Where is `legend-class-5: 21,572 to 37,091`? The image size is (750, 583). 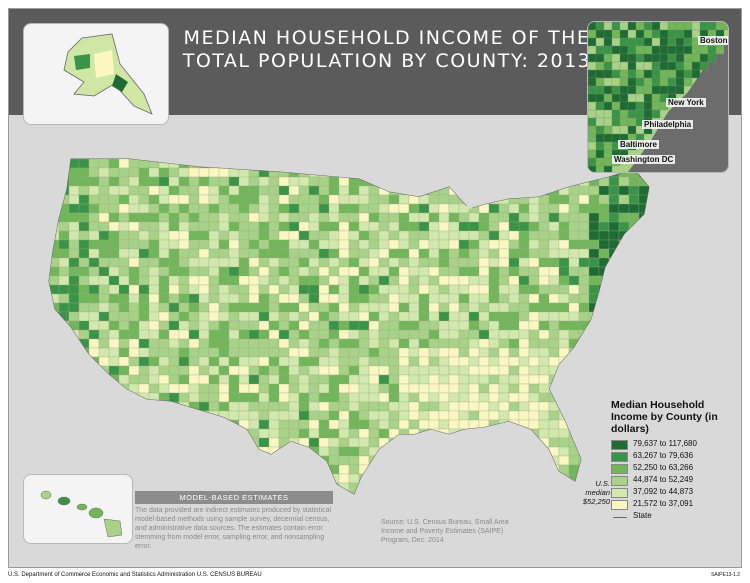
legend-class-5: 21,572 to 37,091 is located at coordinates (673, 505).